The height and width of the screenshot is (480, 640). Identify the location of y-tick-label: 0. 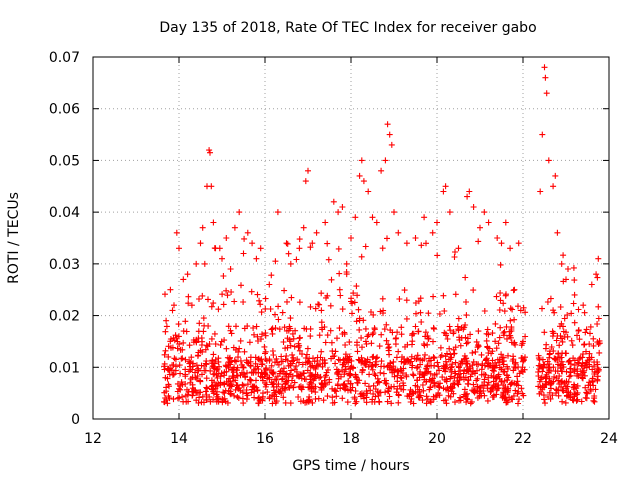
(75, 420).